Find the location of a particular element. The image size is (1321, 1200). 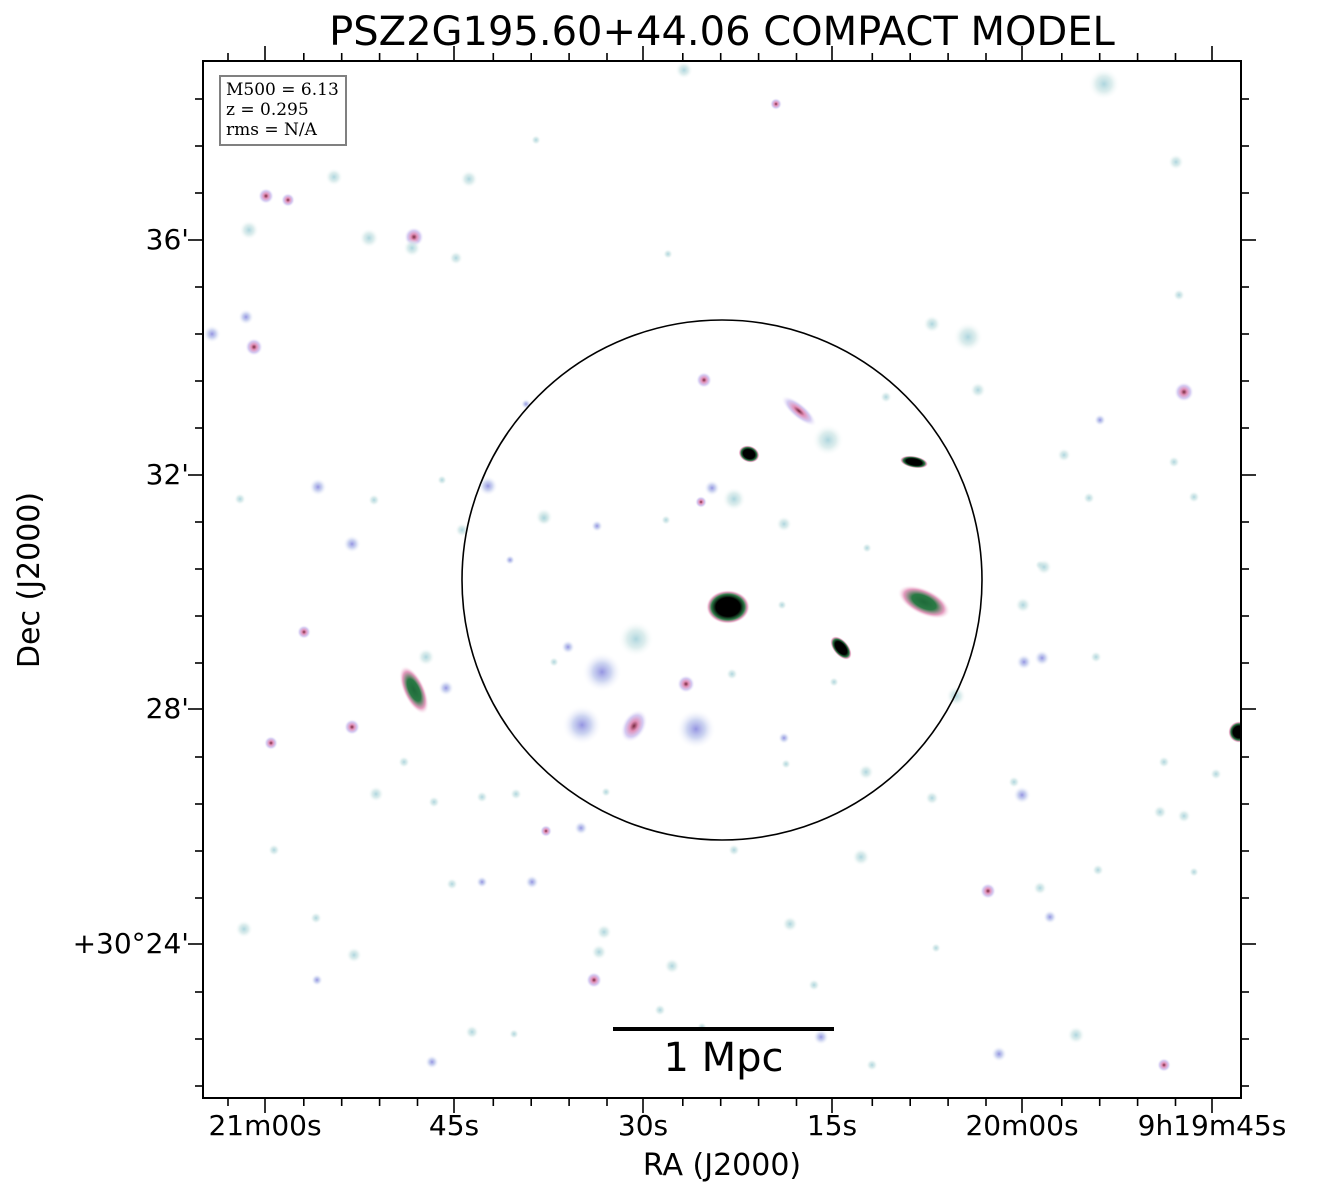

x-axis-label: RA (J2000) is located at coordinates (722, 1166).